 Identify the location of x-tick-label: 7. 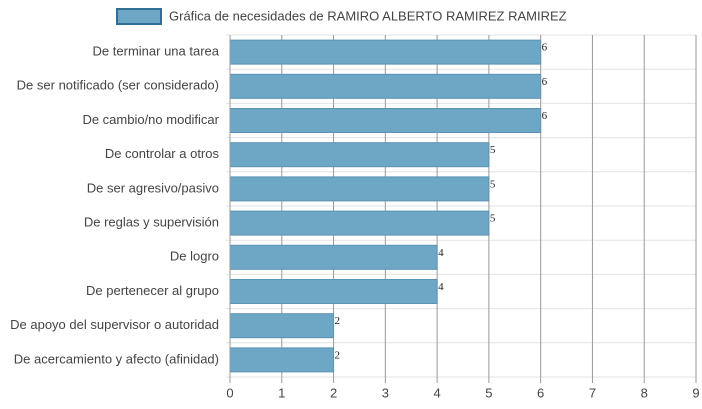
(592, 392).